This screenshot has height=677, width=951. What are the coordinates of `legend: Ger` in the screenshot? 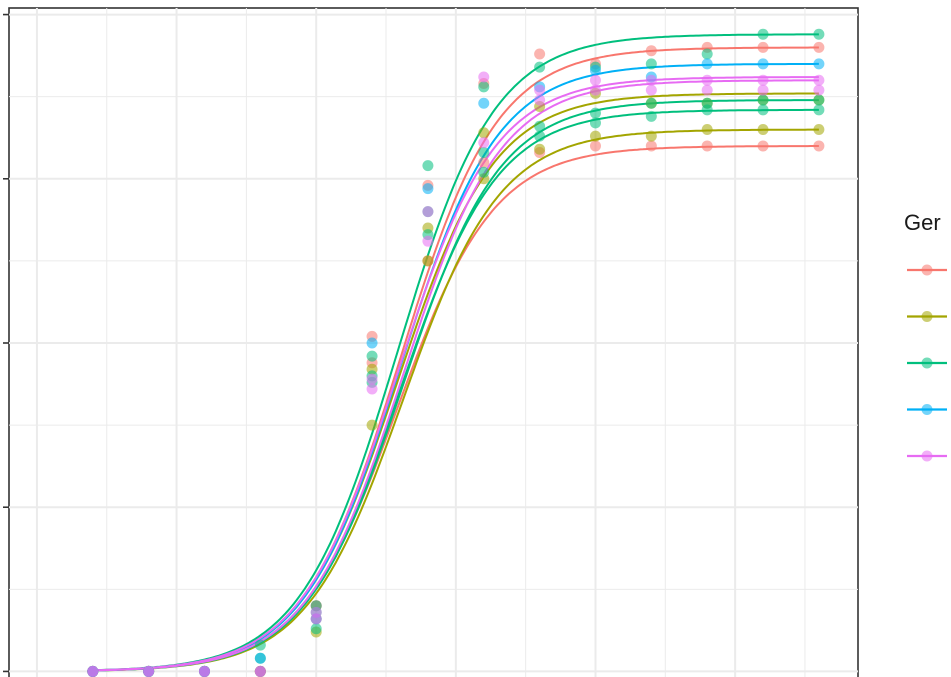 It's located at (925, 336).